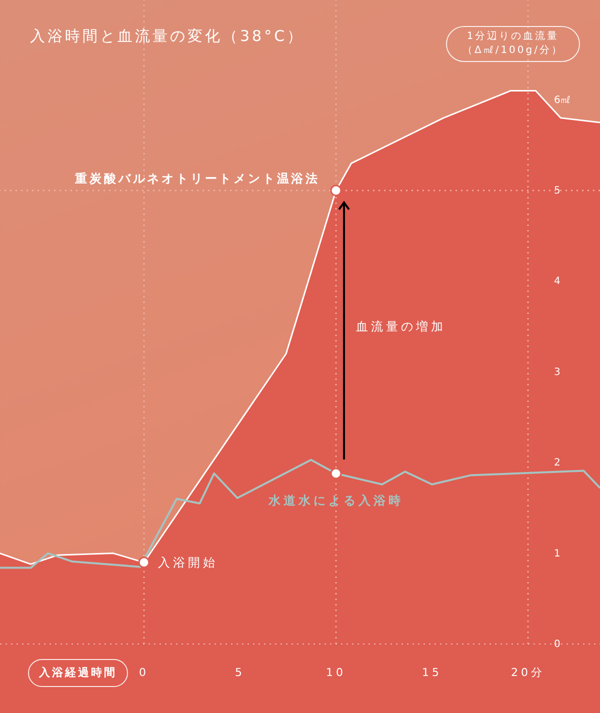 The height and width of the screenshot is (713, 600). What do you see at coordinates (557, 644) in the screenshot?
I see `y-tick-label: 0` at bounding box center [557, 644].